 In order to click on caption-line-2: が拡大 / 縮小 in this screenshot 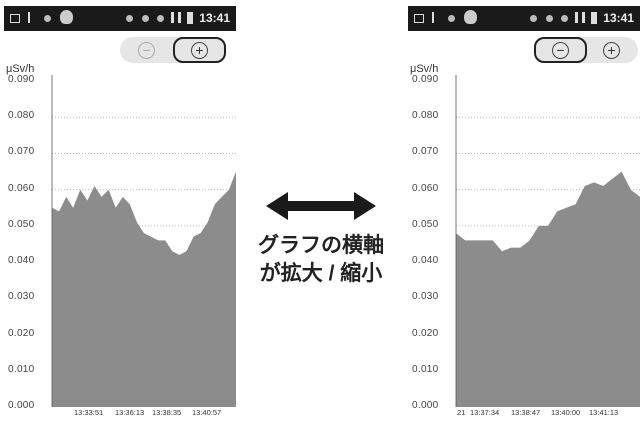, I will do `click(321, 273)`.